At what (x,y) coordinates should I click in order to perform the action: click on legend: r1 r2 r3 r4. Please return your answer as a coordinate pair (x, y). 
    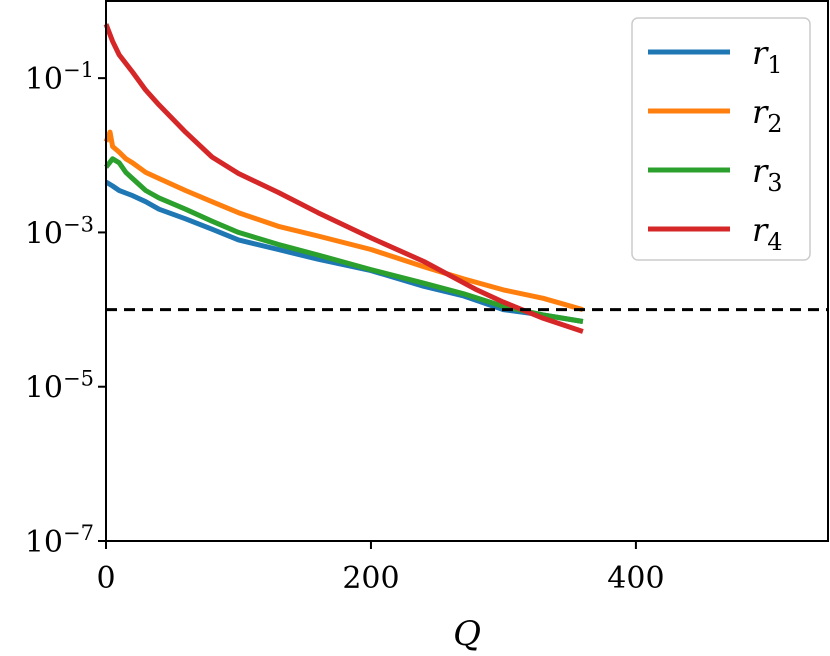
    Looking at the image, I should click on (721, 139).